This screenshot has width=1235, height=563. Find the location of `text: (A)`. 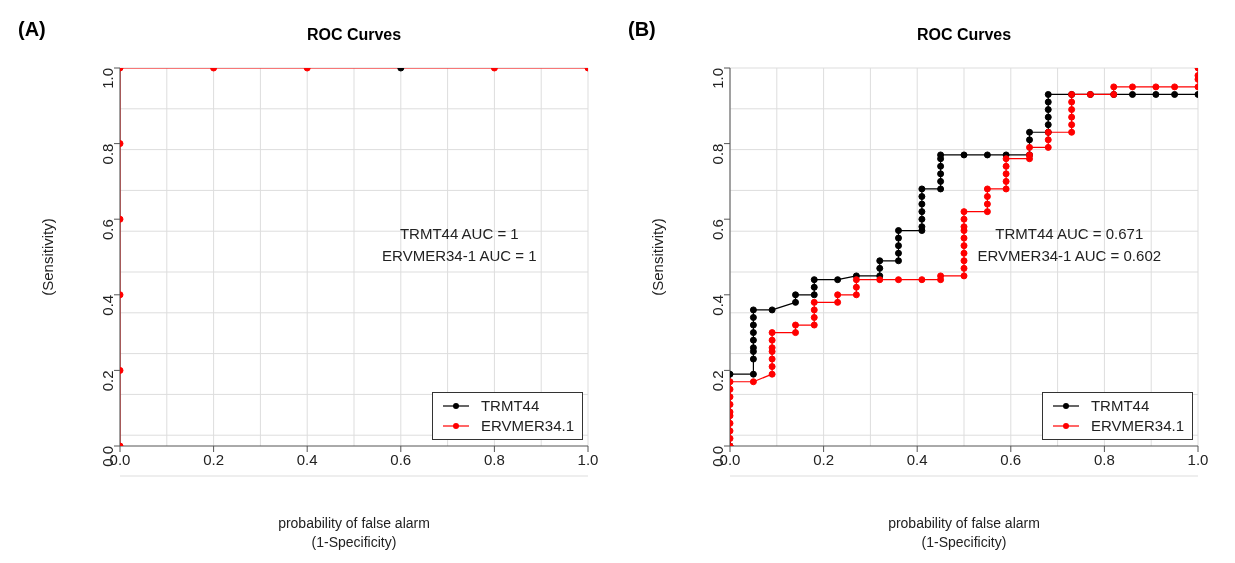

text: (A) is located at coordinates (32, 29).